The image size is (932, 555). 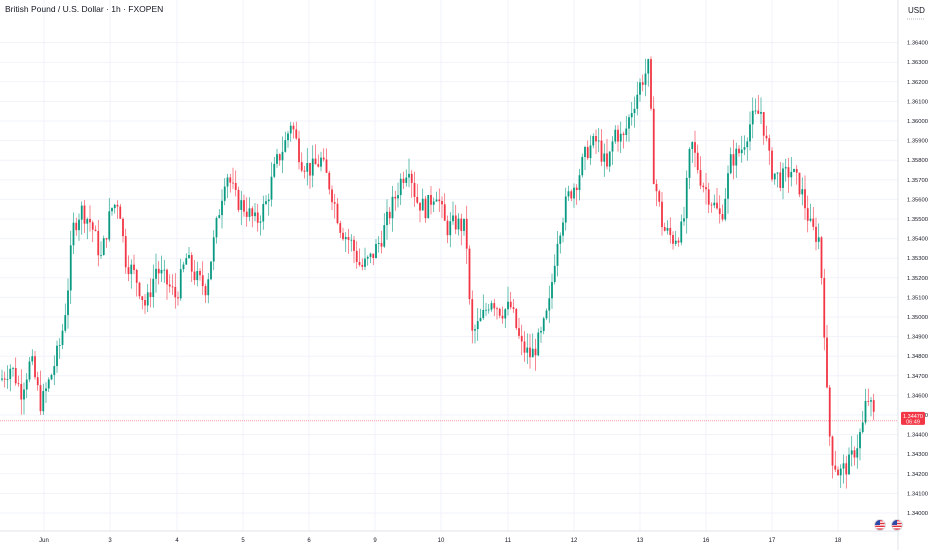 I want to click on y-tick-label: 1.34800, so click(x=917, y=357).